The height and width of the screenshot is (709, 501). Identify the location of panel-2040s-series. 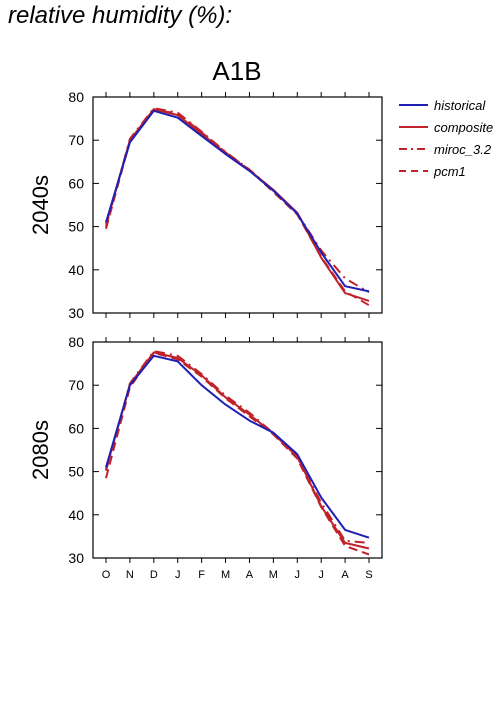
(237, 207).